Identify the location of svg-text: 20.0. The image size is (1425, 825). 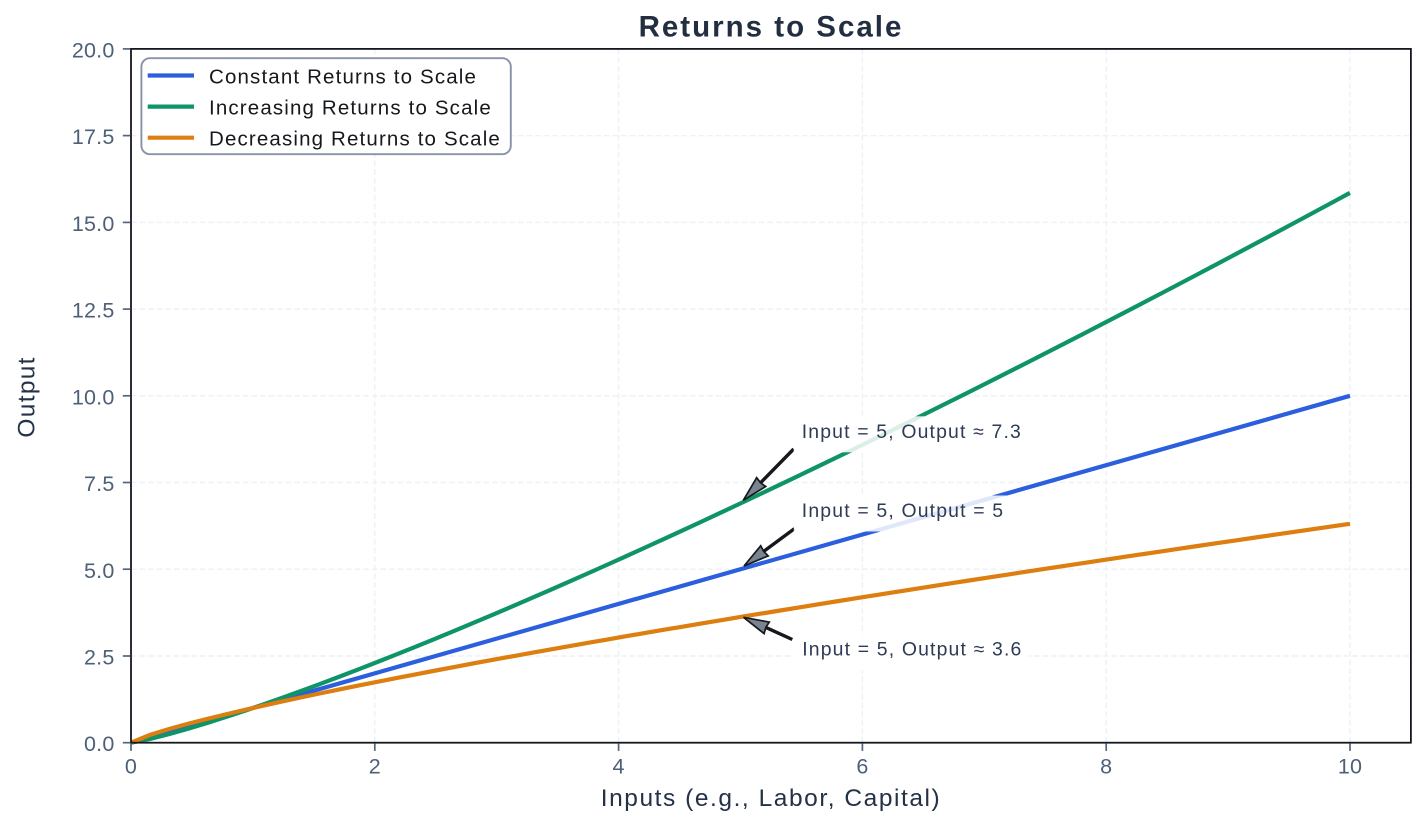
(93, 50).